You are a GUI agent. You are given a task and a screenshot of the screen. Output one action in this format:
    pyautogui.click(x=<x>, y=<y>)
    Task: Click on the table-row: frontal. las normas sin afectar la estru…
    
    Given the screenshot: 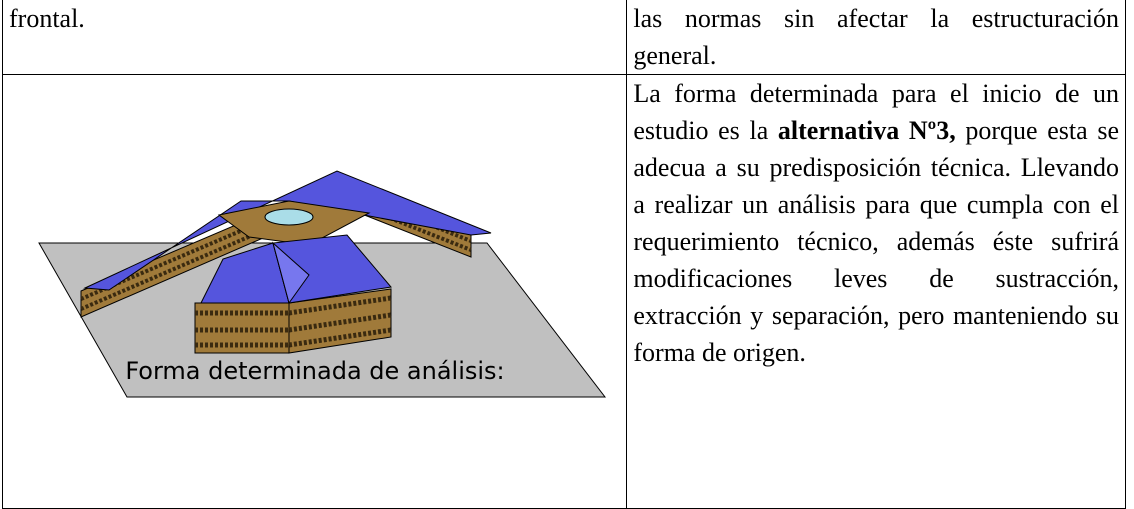 What is the action you would take?
    pyautogui.click(x=563, y=37)
    